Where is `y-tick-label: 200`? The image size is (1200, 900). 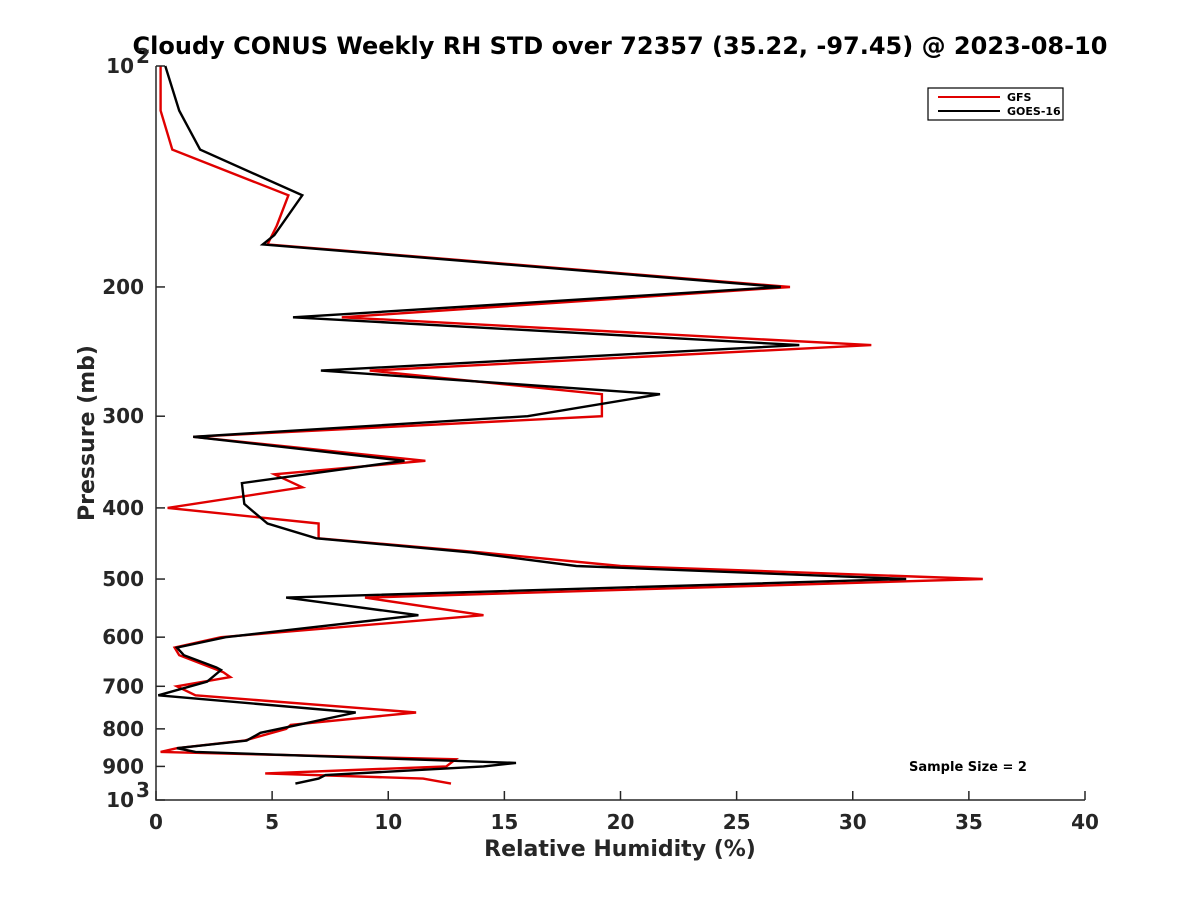
y-tick-label: 200 is located at coordinates (123, 287).